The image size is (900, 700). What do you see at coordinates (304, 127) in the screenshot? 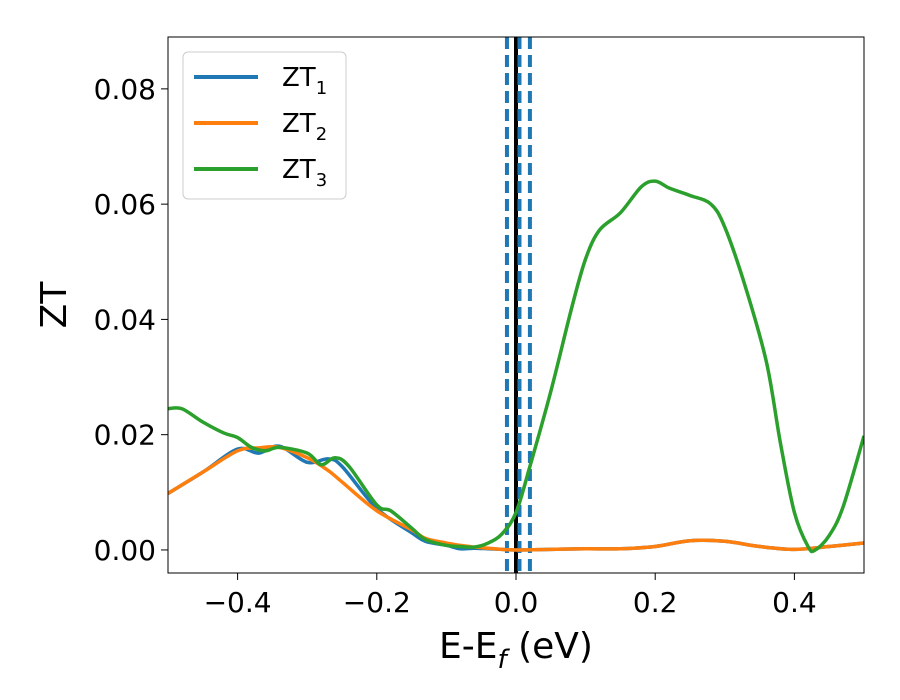
I see `legend-label-zt2: ZT2` at bounding box center [304, 127].